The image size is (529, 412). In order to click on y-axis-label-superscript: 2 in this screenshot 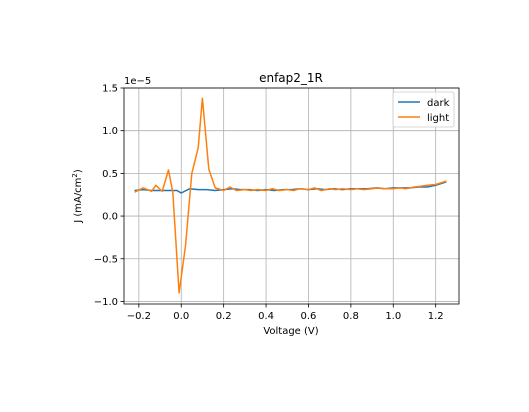, I will do `click(75, 175)`.